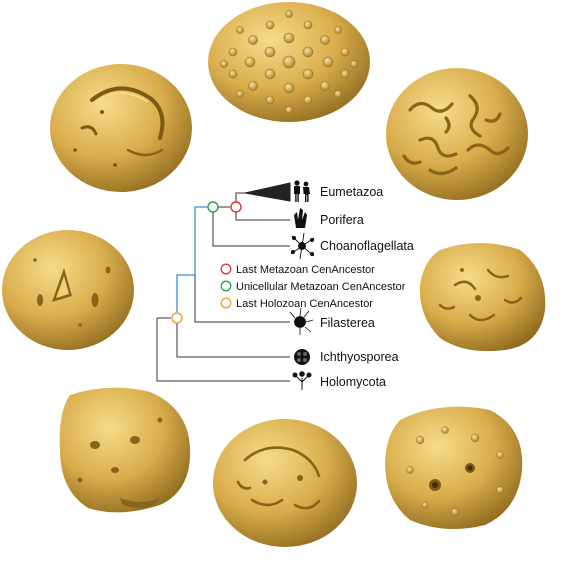 This screenshot has width=579, height=571. I want to click on taxon-label-holomycota: Holomycota, so click(353, 382).